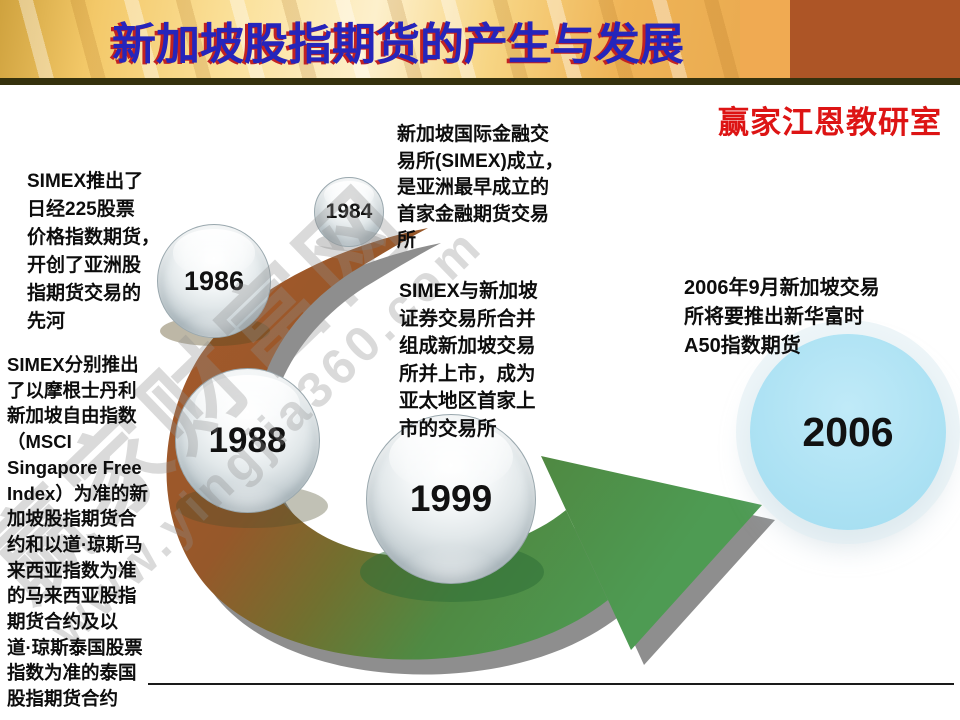 The image size is (960, 720). I want to click on header-divider, so click(480, 81).